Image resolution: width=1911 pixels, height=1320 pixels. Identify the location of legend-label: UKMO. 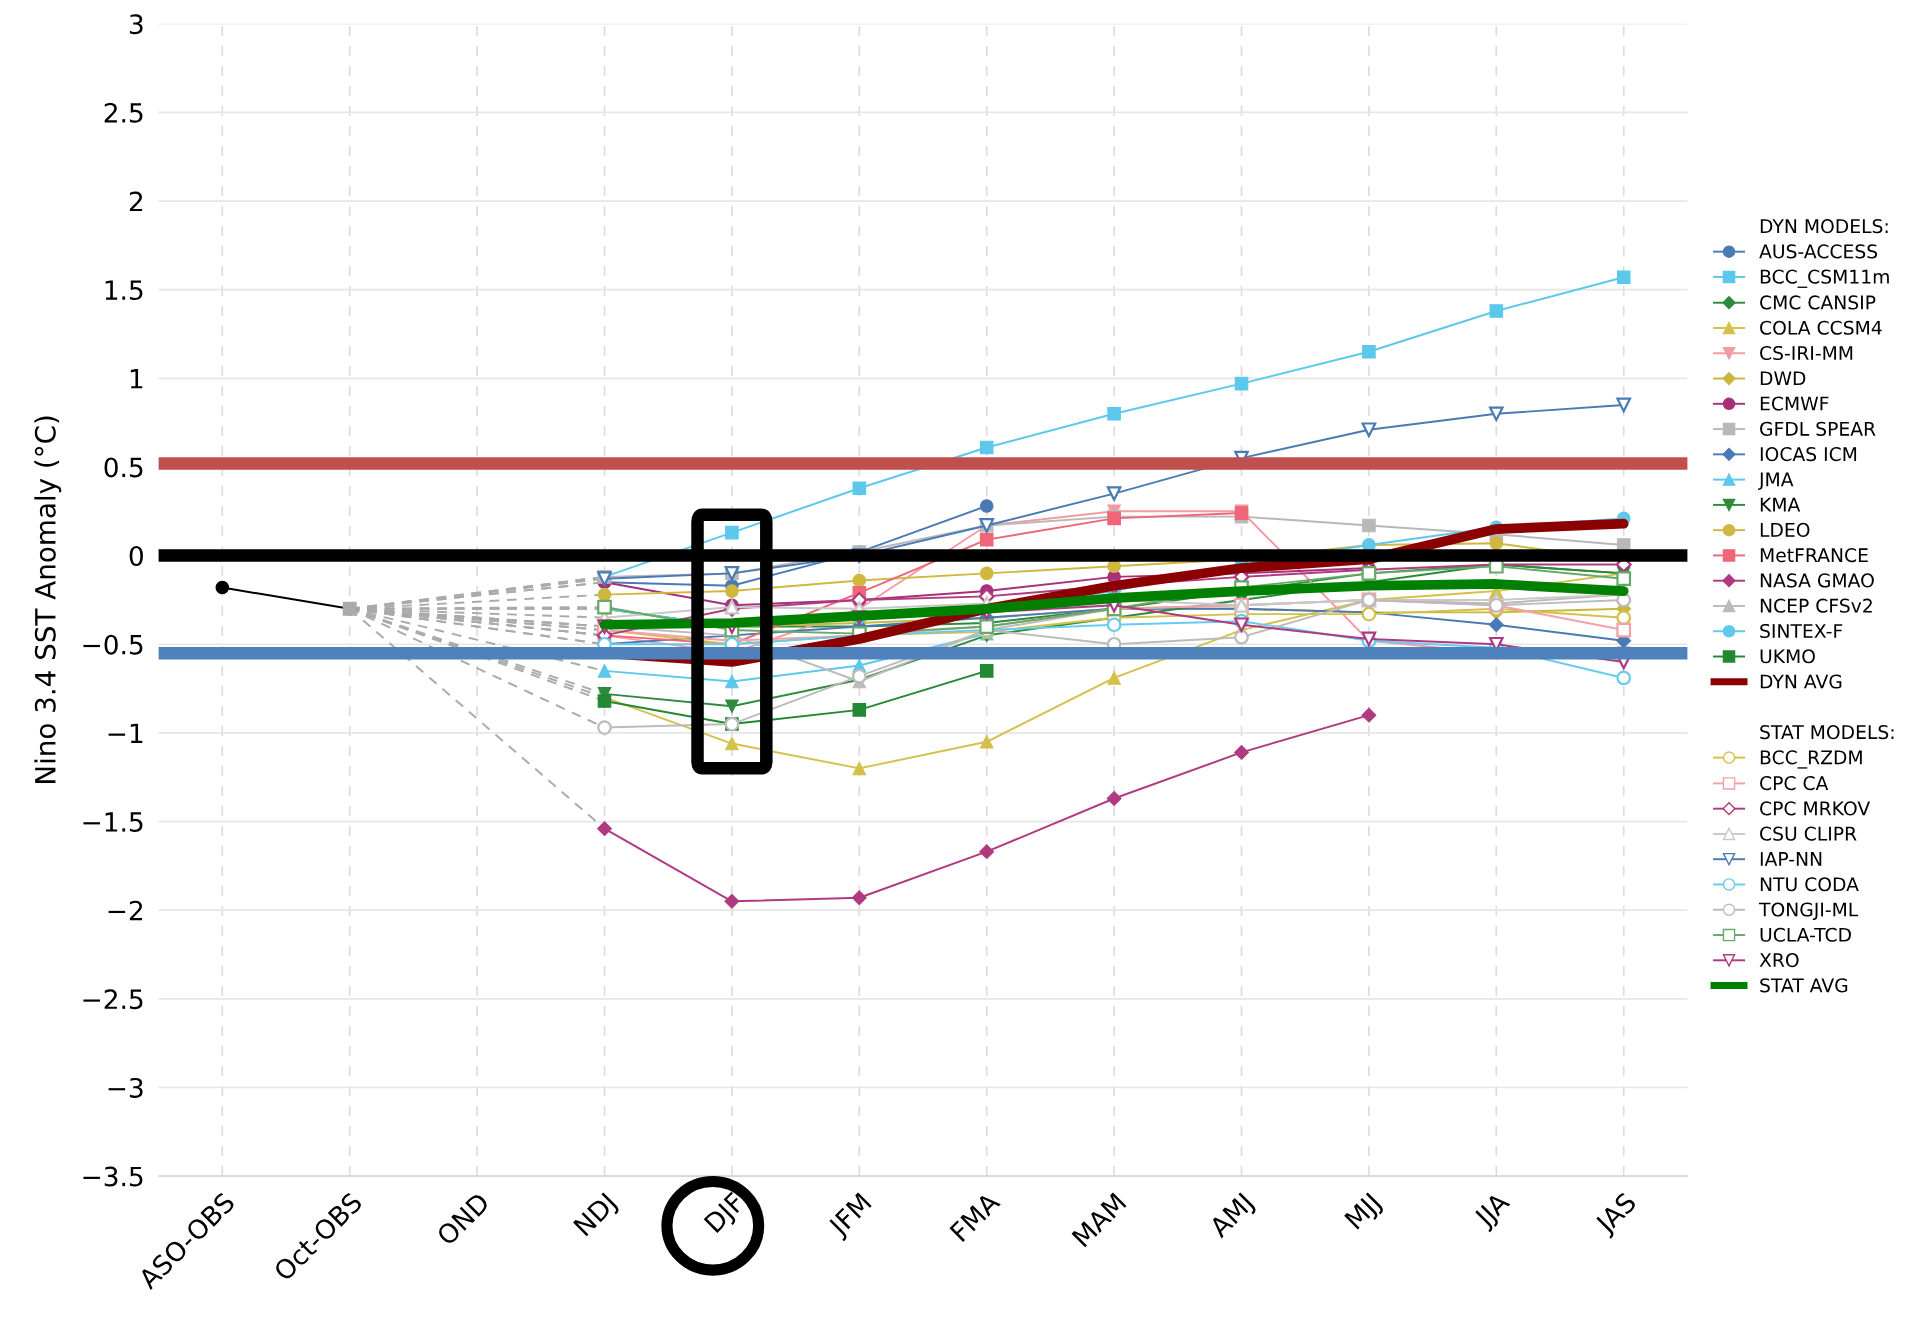
(1787, 656).